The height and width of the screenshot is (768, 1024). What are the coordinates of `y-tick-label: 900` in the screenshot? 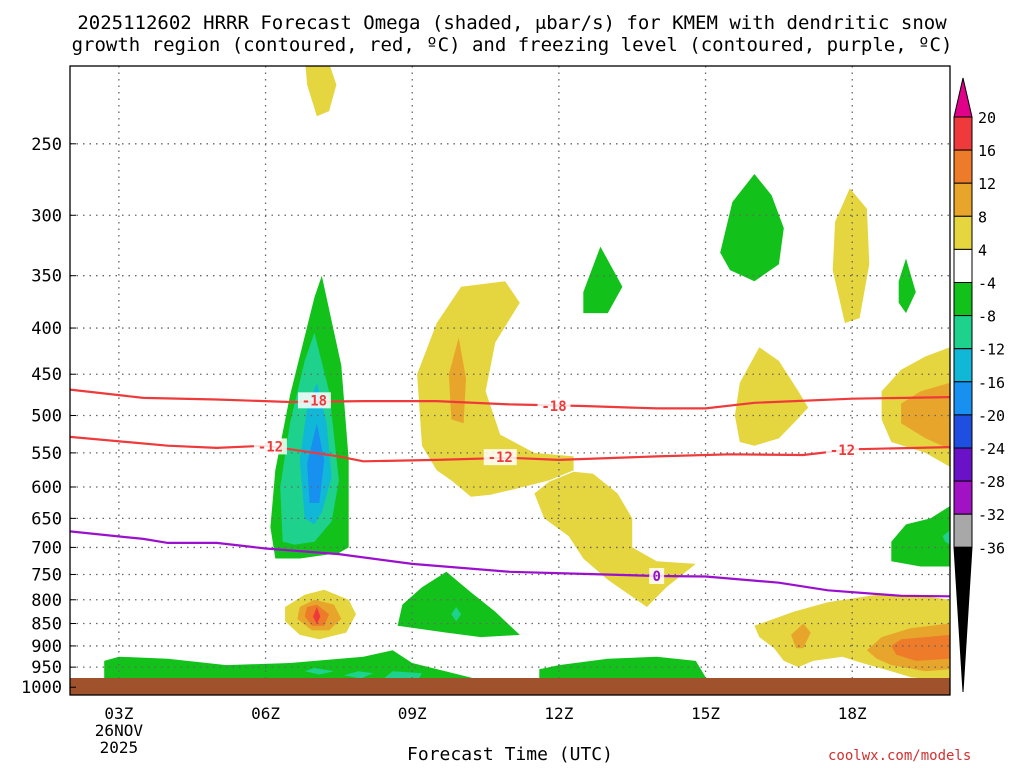 It's located at (46, 647).